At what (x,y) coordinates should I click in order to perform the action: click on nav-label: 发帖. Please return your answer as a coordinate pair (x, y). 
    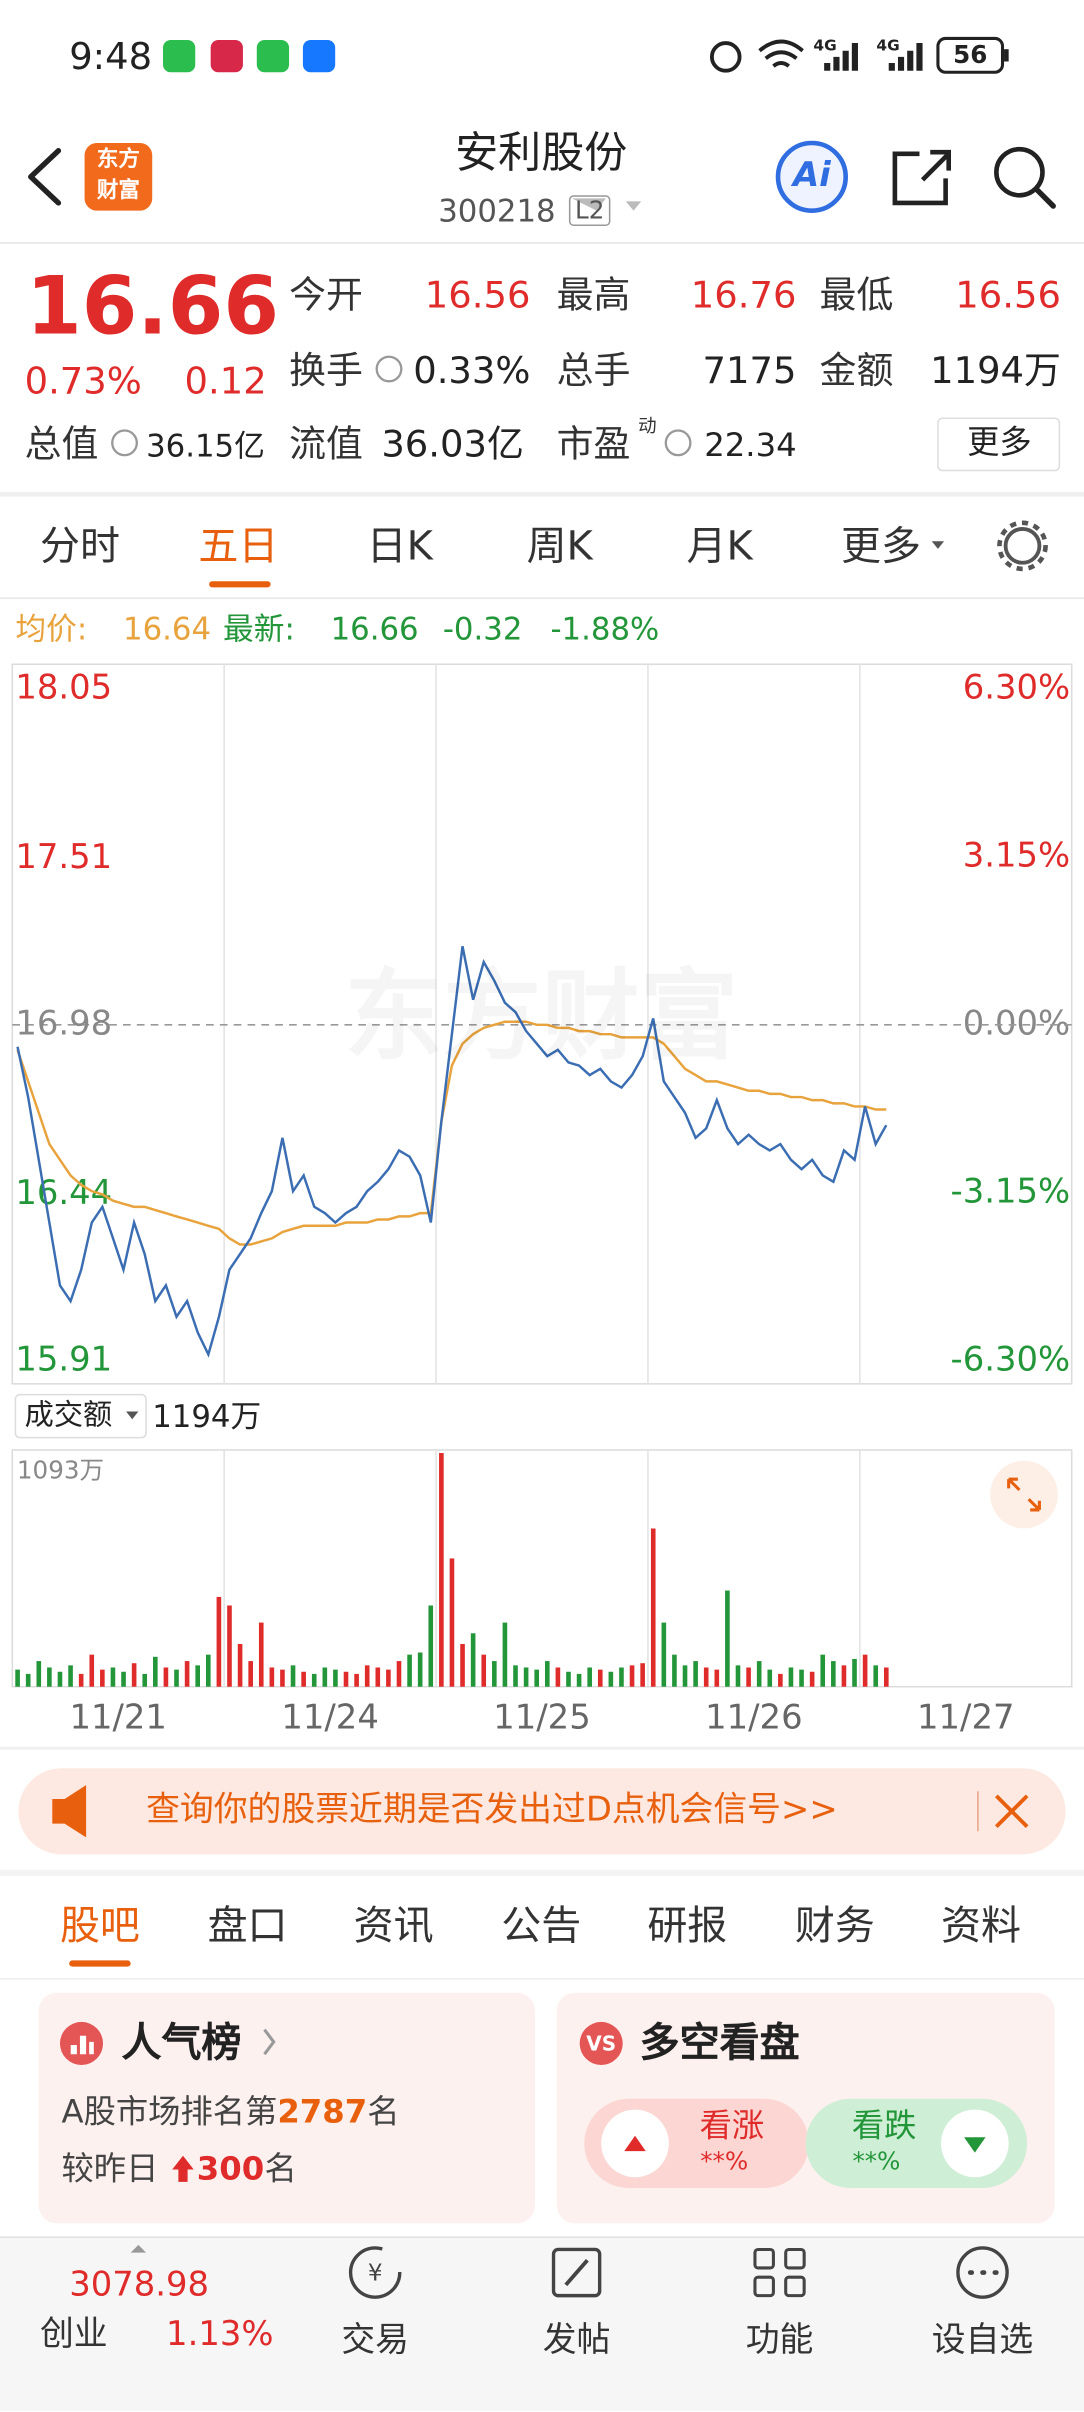
    Looking at the image, I should click on (576, 2341).